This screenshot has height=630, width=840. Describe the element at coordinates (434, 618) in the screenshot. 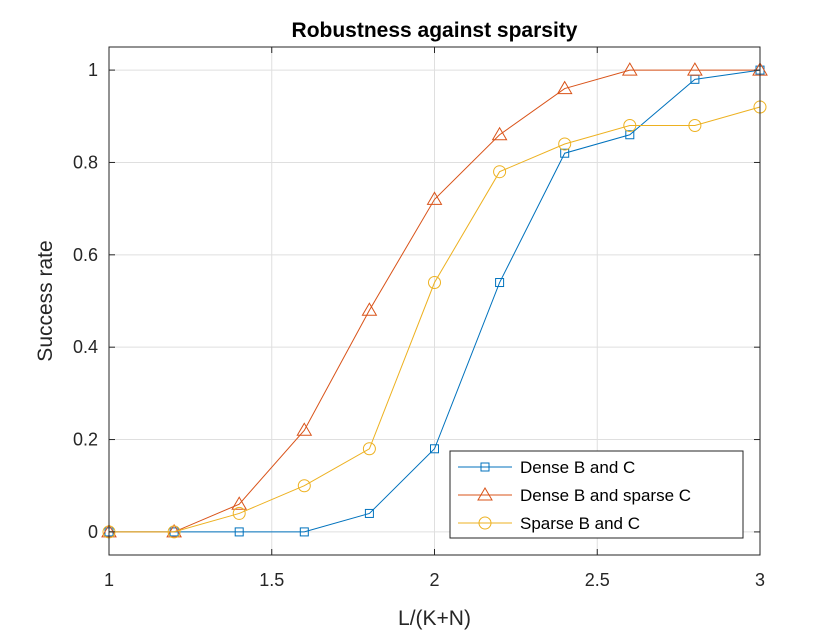

I see `x-axis-label: L/(K+N)` at that location.